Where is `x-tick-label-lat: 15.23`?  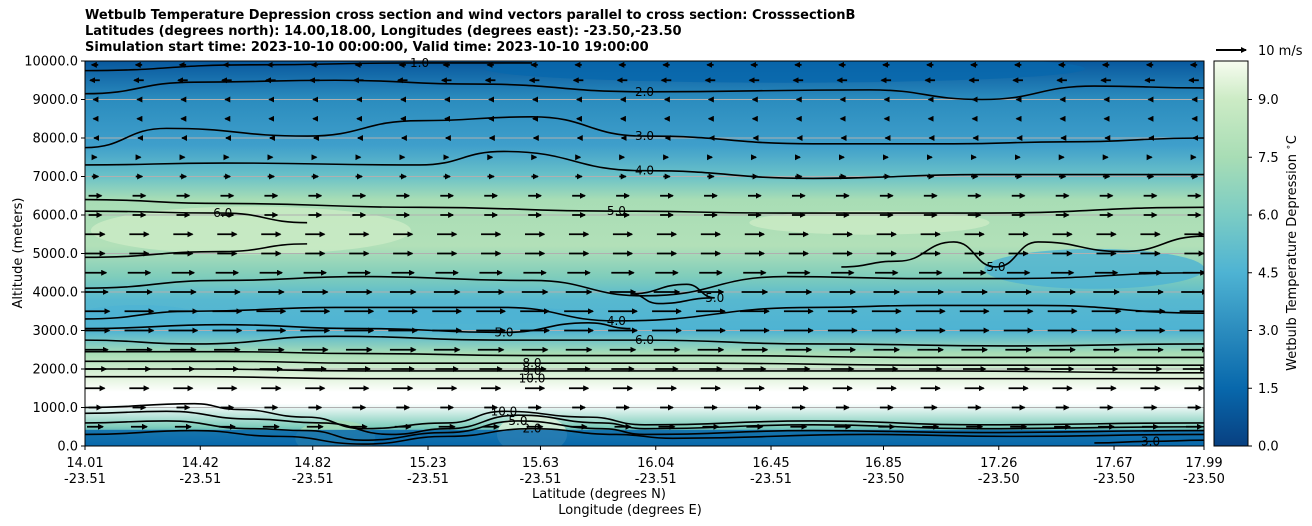 x-tick-label-lat: 15.23 is located at coordinates (427, 463).